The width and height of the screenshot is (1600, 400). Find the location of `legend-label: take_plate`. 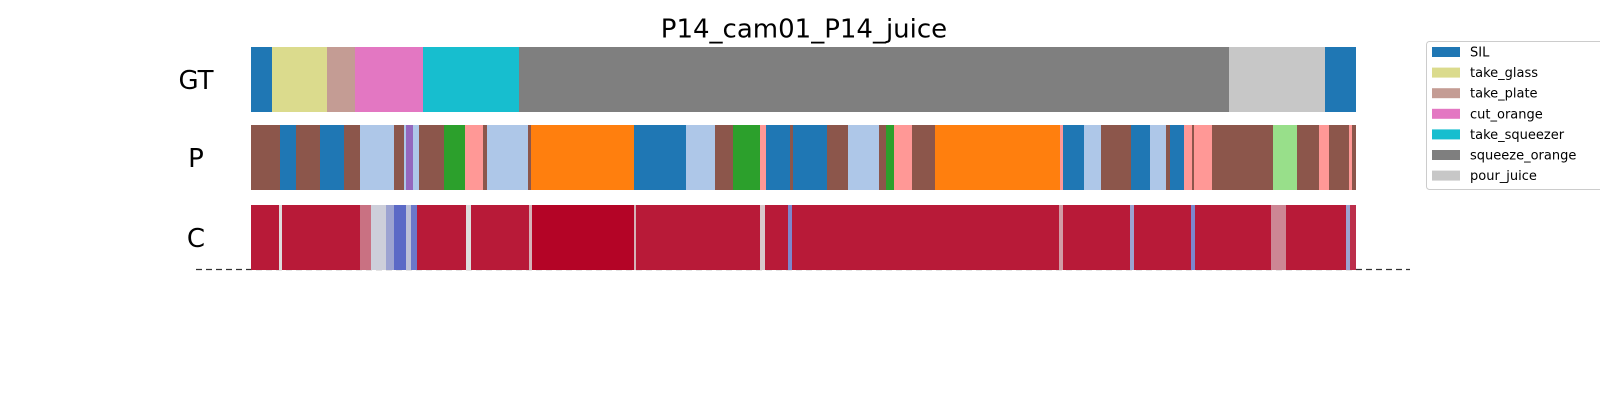

legend-label: take_plate is located at coordinates (1504, 94).